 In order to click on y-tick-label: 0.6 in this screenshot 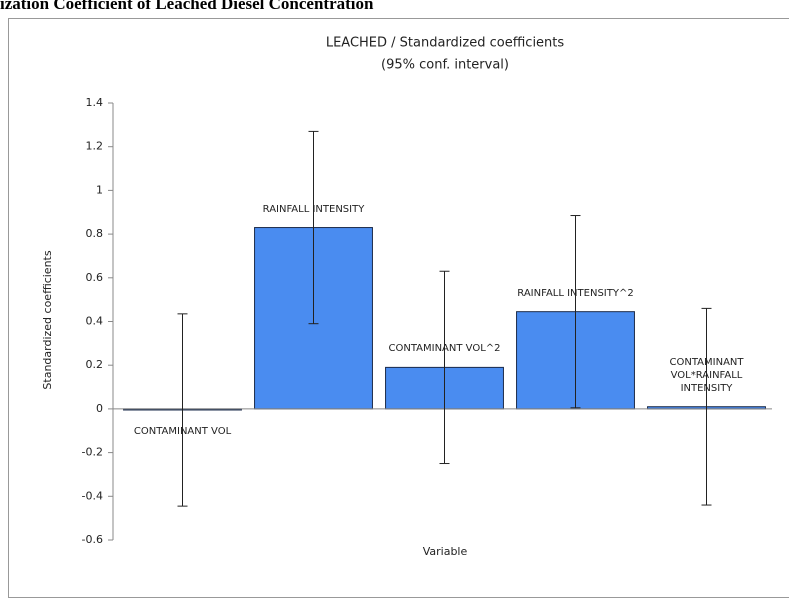, I will do `click(95, 277)`.